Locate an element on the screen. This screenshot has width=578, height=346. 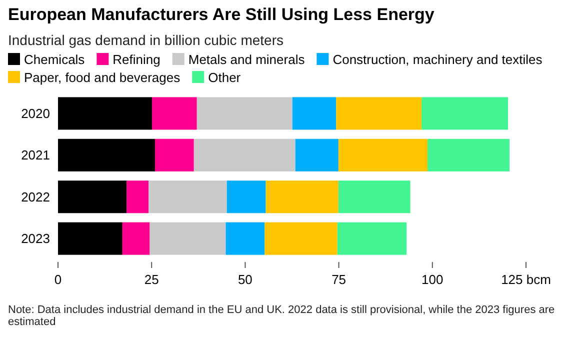
y-tick-label: 2021 is located at coordinates (35, 155).